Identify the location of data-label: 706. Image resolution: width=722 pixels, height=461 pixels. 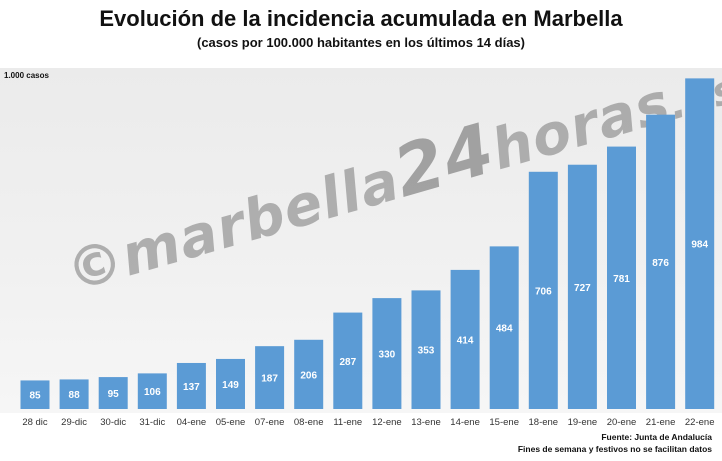
(543, 291).